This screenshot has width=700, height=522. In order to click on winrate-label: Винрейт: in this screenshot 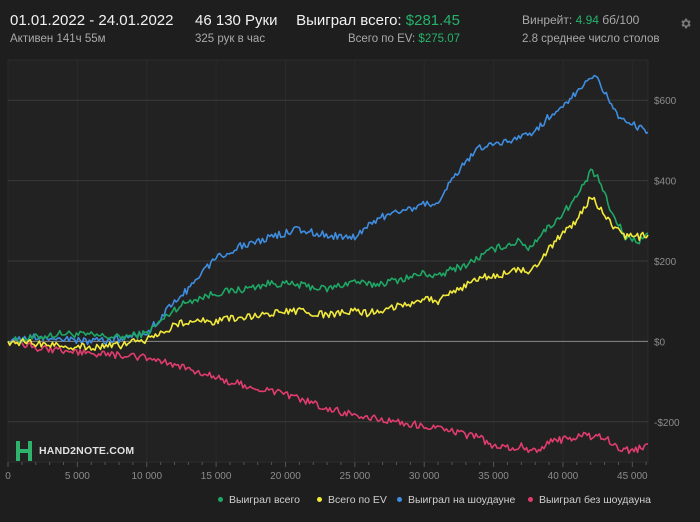, I will do `click(549, 20)`.